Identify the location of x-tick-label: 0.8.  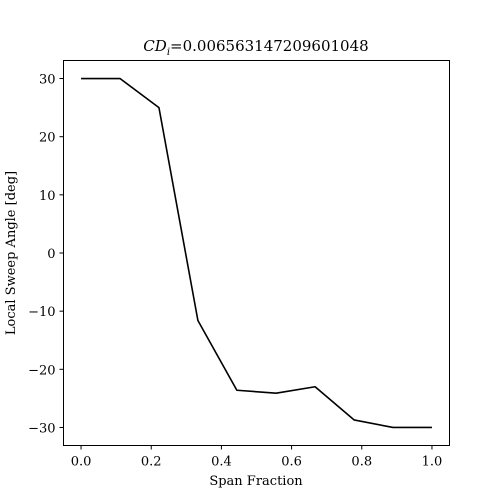
(361, 462).